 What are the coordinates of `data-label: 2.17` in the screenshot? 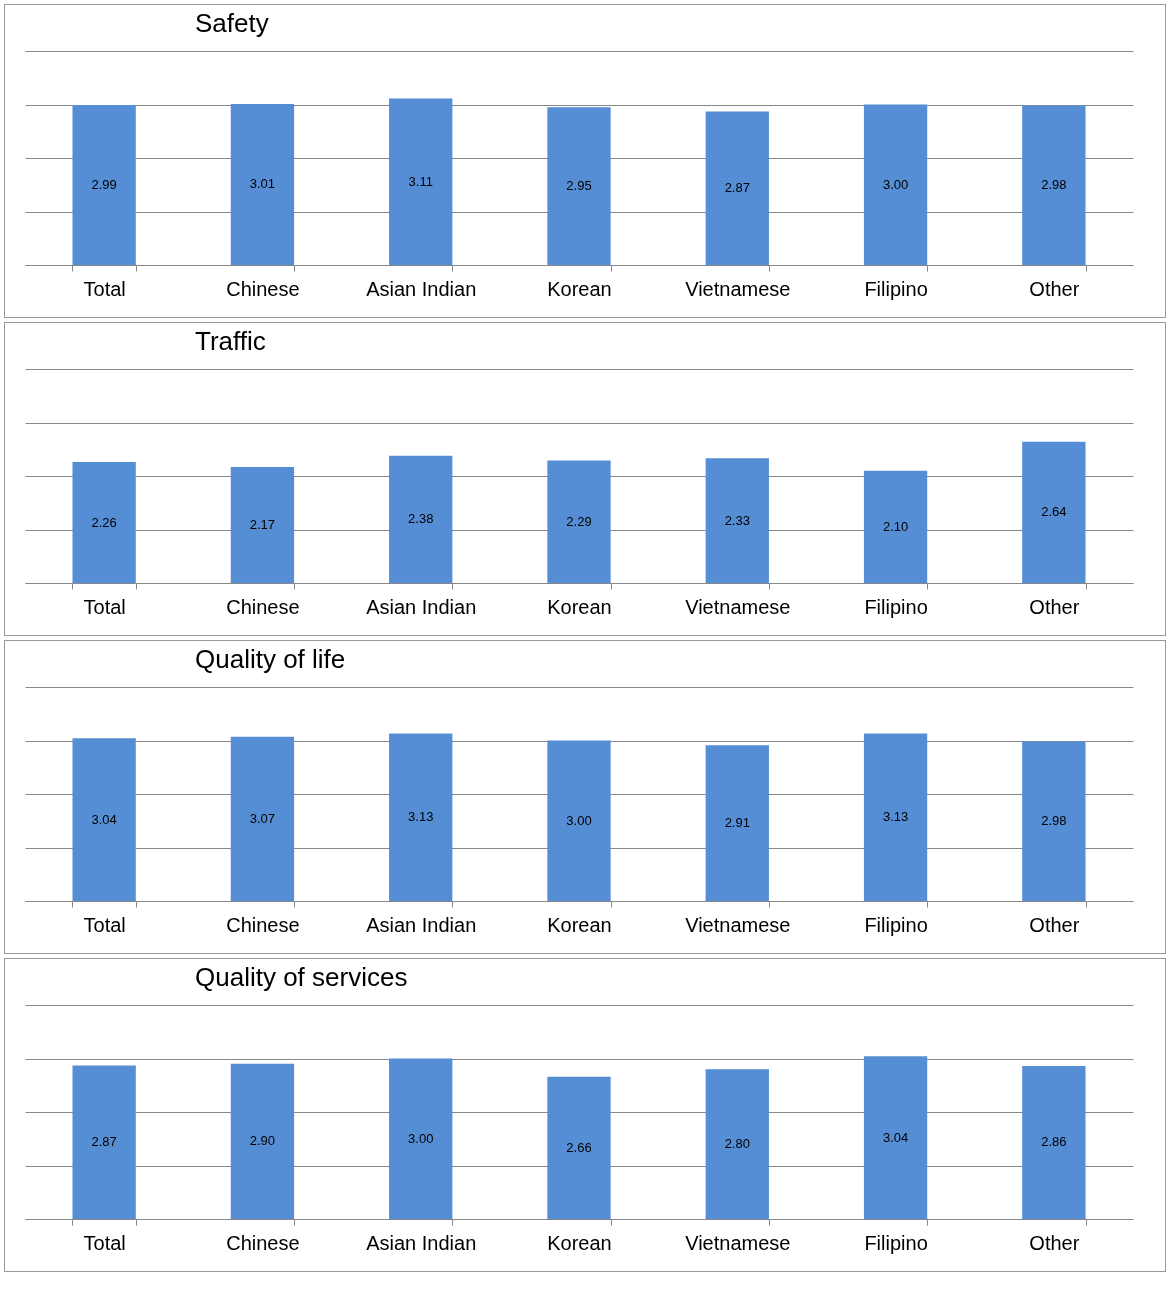 It's located at (262, 524).